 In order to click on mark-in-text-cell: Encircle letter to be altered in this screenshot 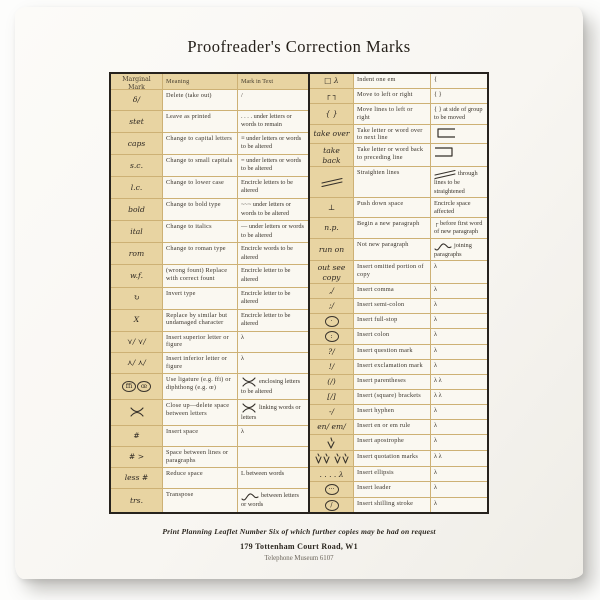, I will do `click(272, 298)`.